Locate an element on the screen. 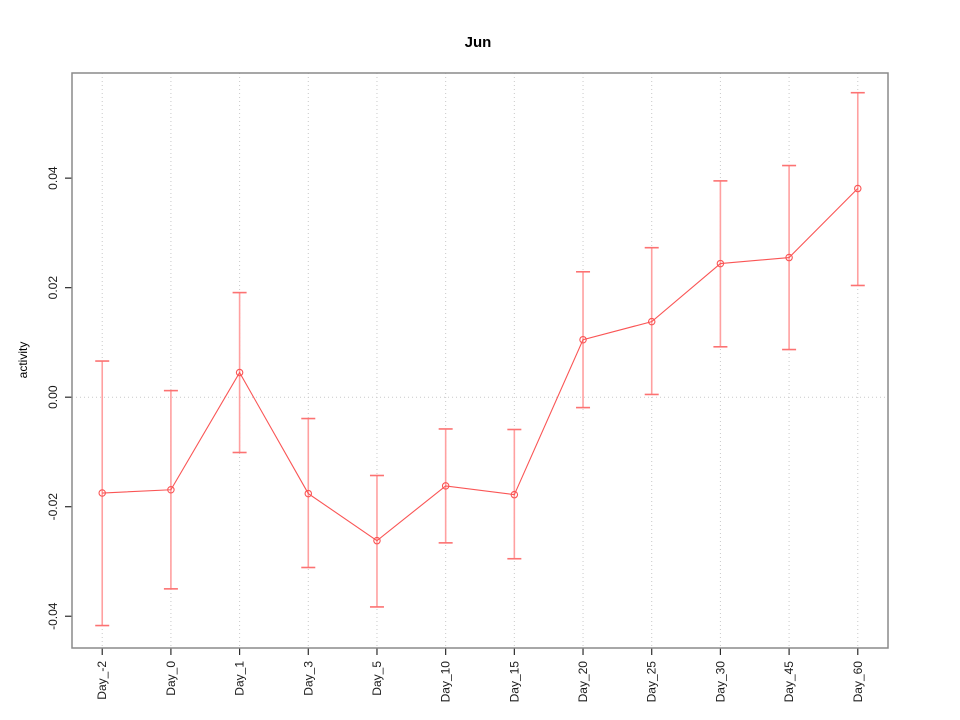 This screenshot has height=720, width=960. x-tick-label: Day_3 is located at coordinates (308, 678).